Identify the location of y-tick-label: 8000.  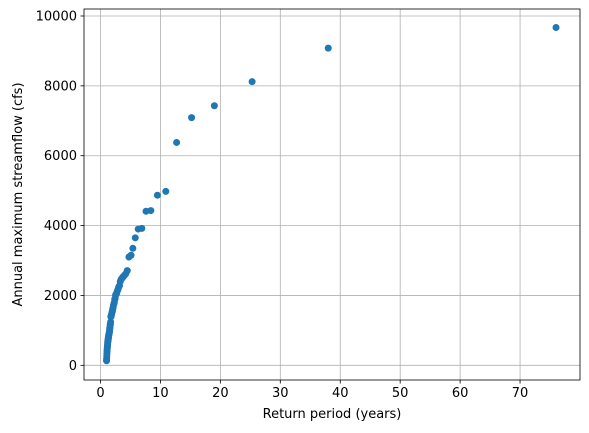
(60, 86).